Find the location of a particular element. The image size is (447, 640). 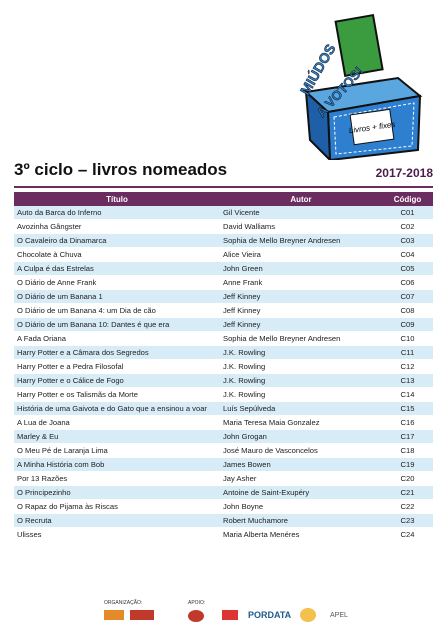

table-cell: A Minha História com Bob is located at coordinates (117, 464).